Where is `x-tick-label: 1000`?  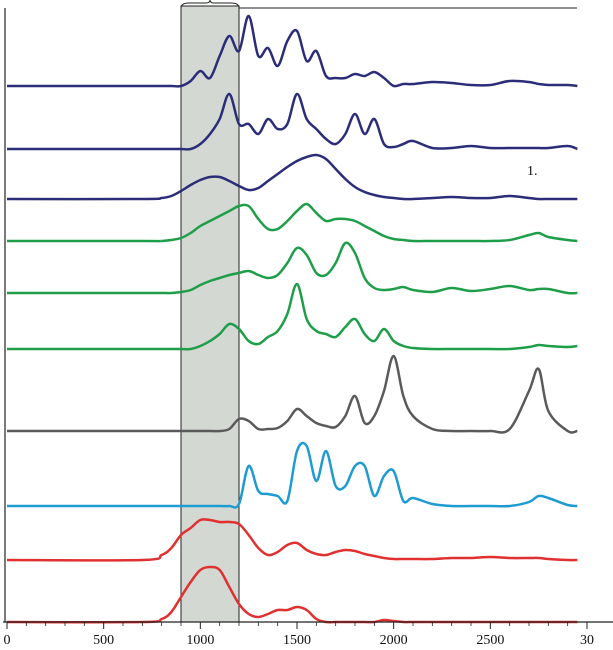 x-tick-label: 1000 is located at coordinates (200, 640).